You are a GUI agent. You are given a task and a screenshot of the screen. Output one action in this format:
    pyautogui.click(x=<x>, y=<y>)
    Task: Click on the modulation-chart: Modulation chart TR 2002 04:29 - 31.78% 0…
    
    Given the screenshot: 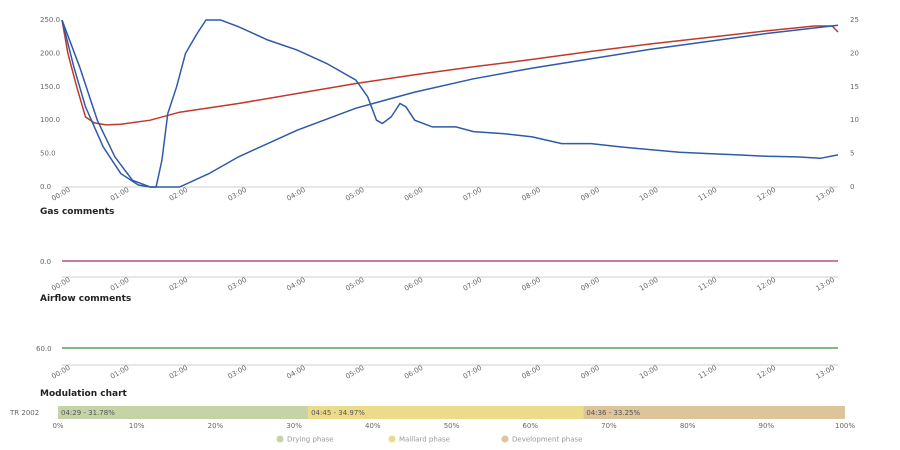 What is the action you would take?
    pyautogui.click(x=432, y=416)
    